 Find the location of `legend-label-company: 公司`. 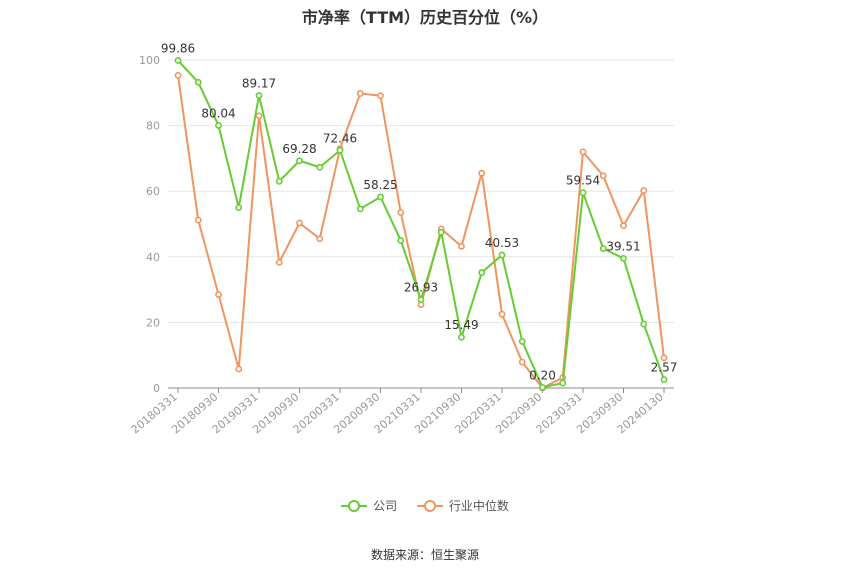

legend-label-company: 公司 is located at coordinates (385, 506).